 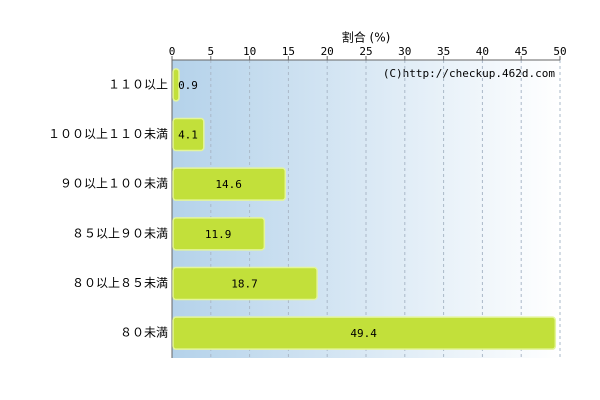 I want to click on y-tick-label: ８０以上８５未満, so click(x=120, y=283).